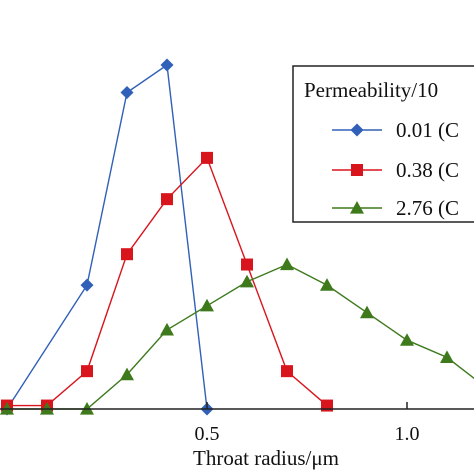 This screenshot has width=474, height=474. I want to click on legend-label-3: 2.76 (C, so click(427, 208).